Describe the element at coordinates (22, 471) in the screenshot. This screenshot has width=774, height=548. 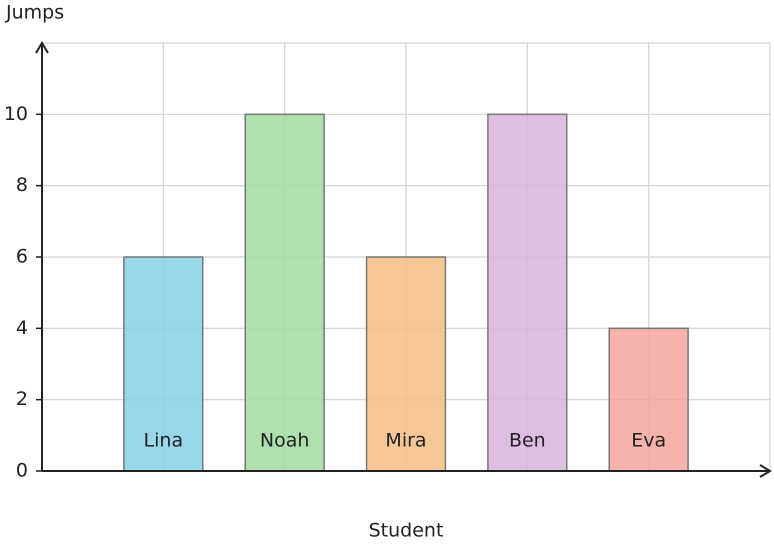
I see `y-tick-label: 0` at that location.